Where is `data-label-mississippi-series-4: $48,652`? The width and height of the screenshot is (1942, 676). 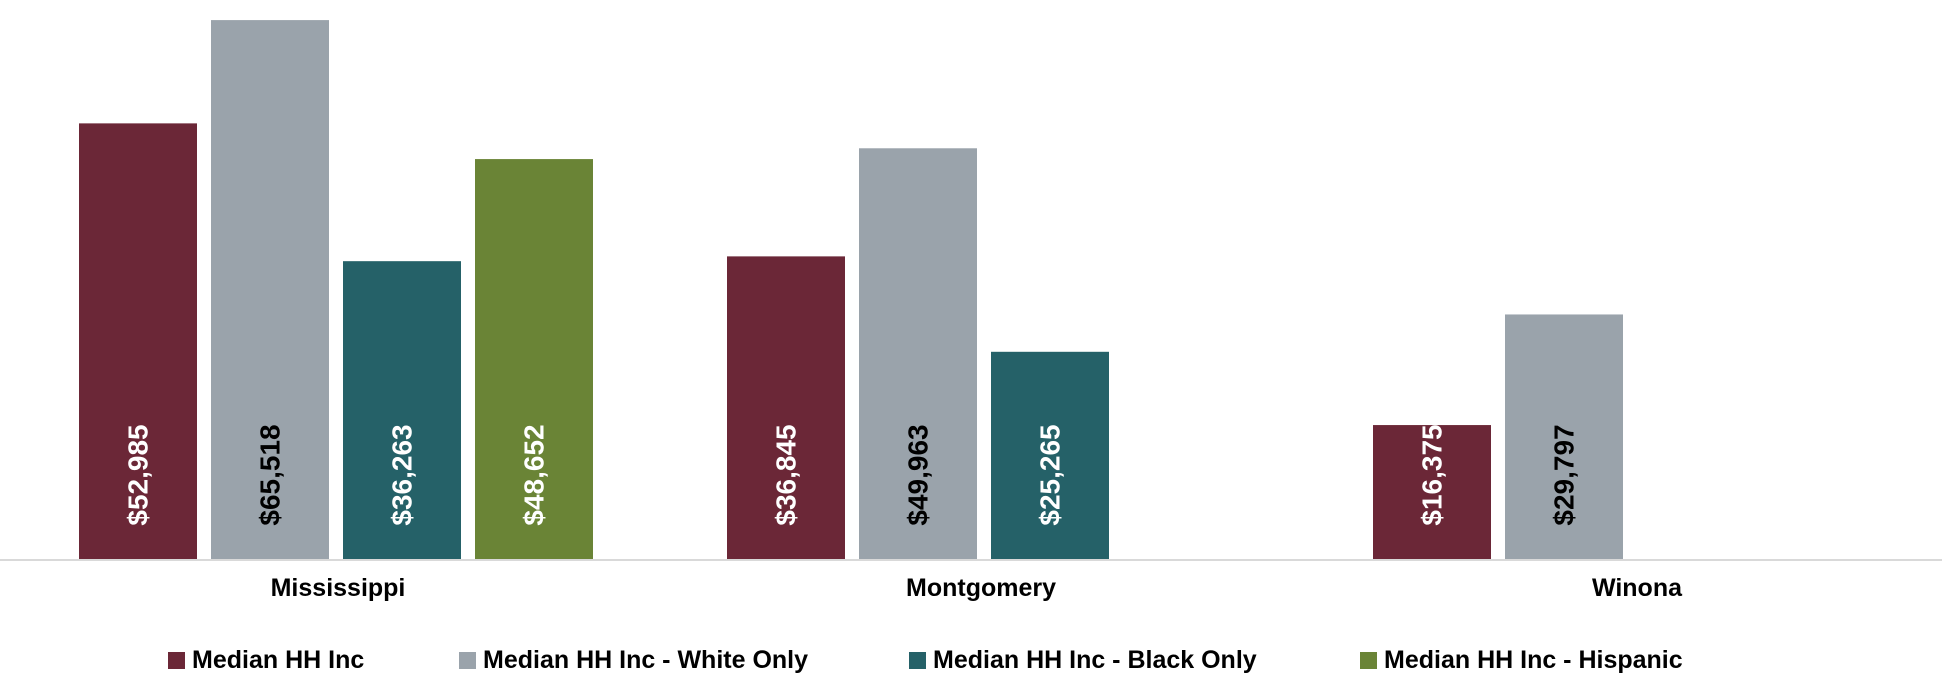 data-label-mississippi-series-4: $48,652 is located at coordinates (534, 474).